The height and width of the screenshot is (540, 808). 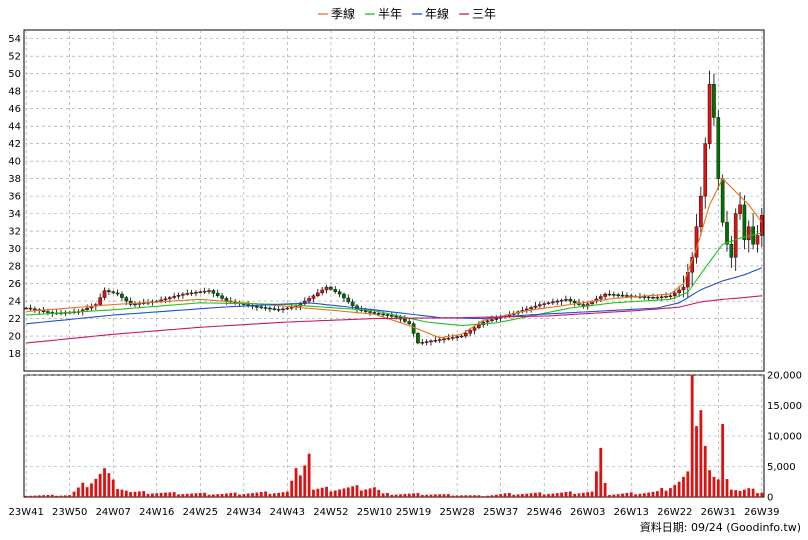 What do you see at coordinates (14, 197) in the screenshot?
I see `price-tick-label: 36` at bounding box center [14, 197].